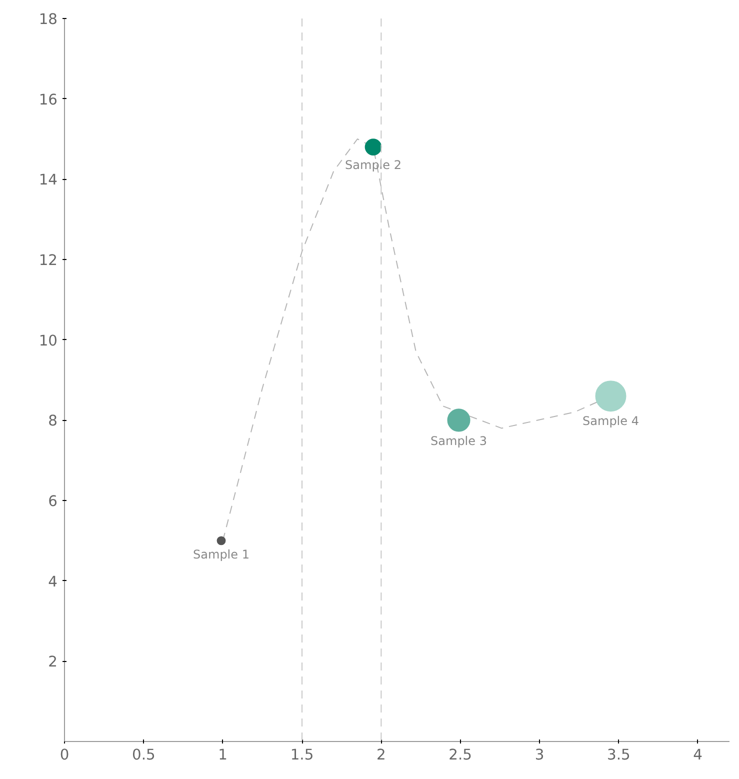 The image size is (739, 779). Describe the element at coordinates (53, 501) in the screenshot. I see `y-tick-label: 6` at that location.